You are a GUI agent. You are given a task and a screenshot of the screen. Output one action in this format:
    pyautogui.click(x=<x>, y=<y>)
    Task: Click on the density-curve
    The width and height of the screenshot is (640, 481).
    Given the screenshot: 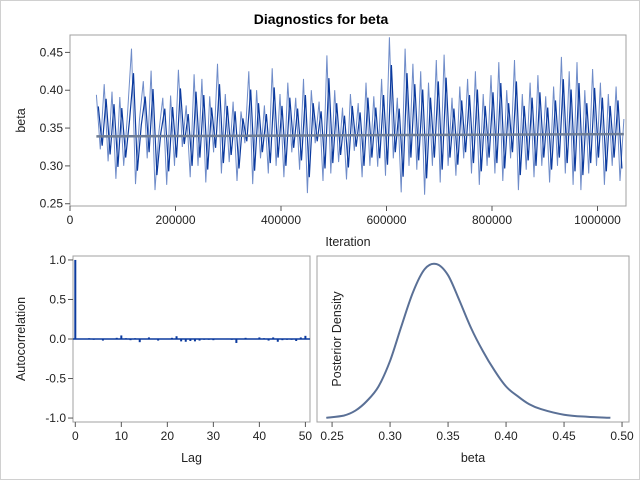 What is the action you would take?
    pyautogui.click(x=468, y=340)
    